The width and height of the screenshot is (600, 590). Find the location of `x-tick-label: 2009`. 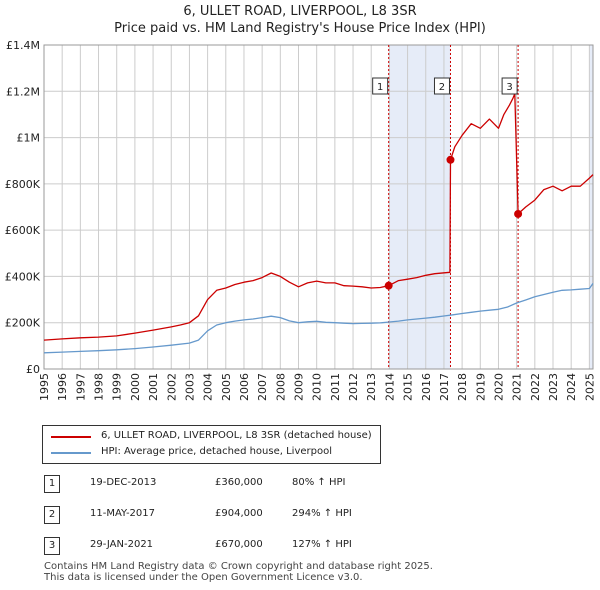

x-tick-label: 2009 is located at coordinates (299, 387).